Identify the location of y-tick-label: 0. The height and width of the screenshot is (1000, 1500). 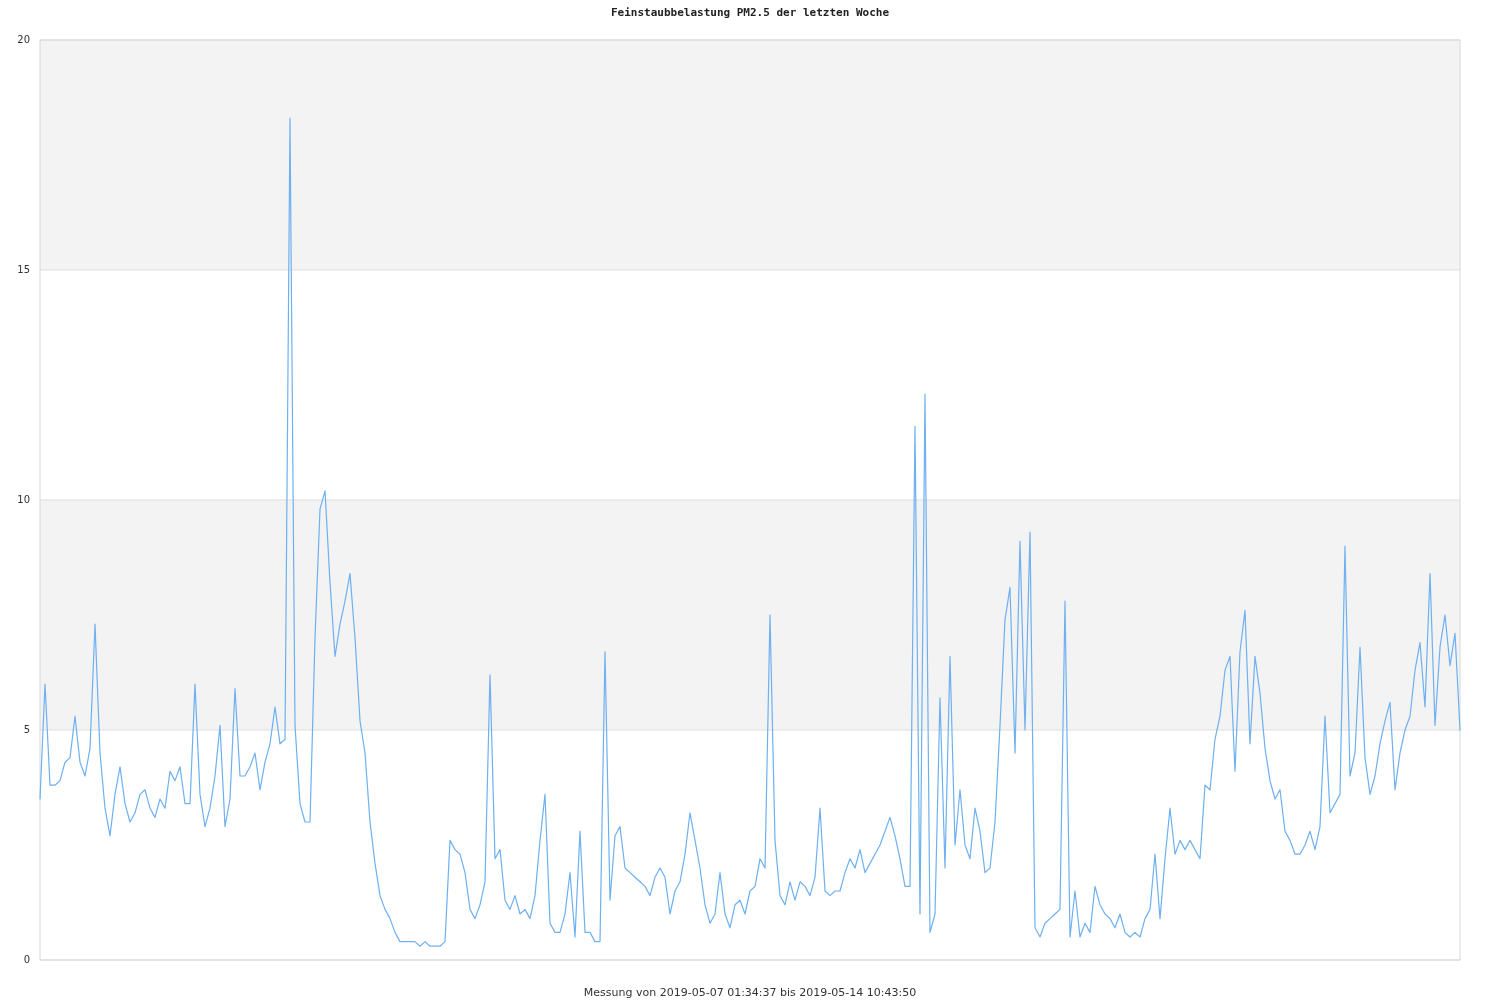
(26, 959).